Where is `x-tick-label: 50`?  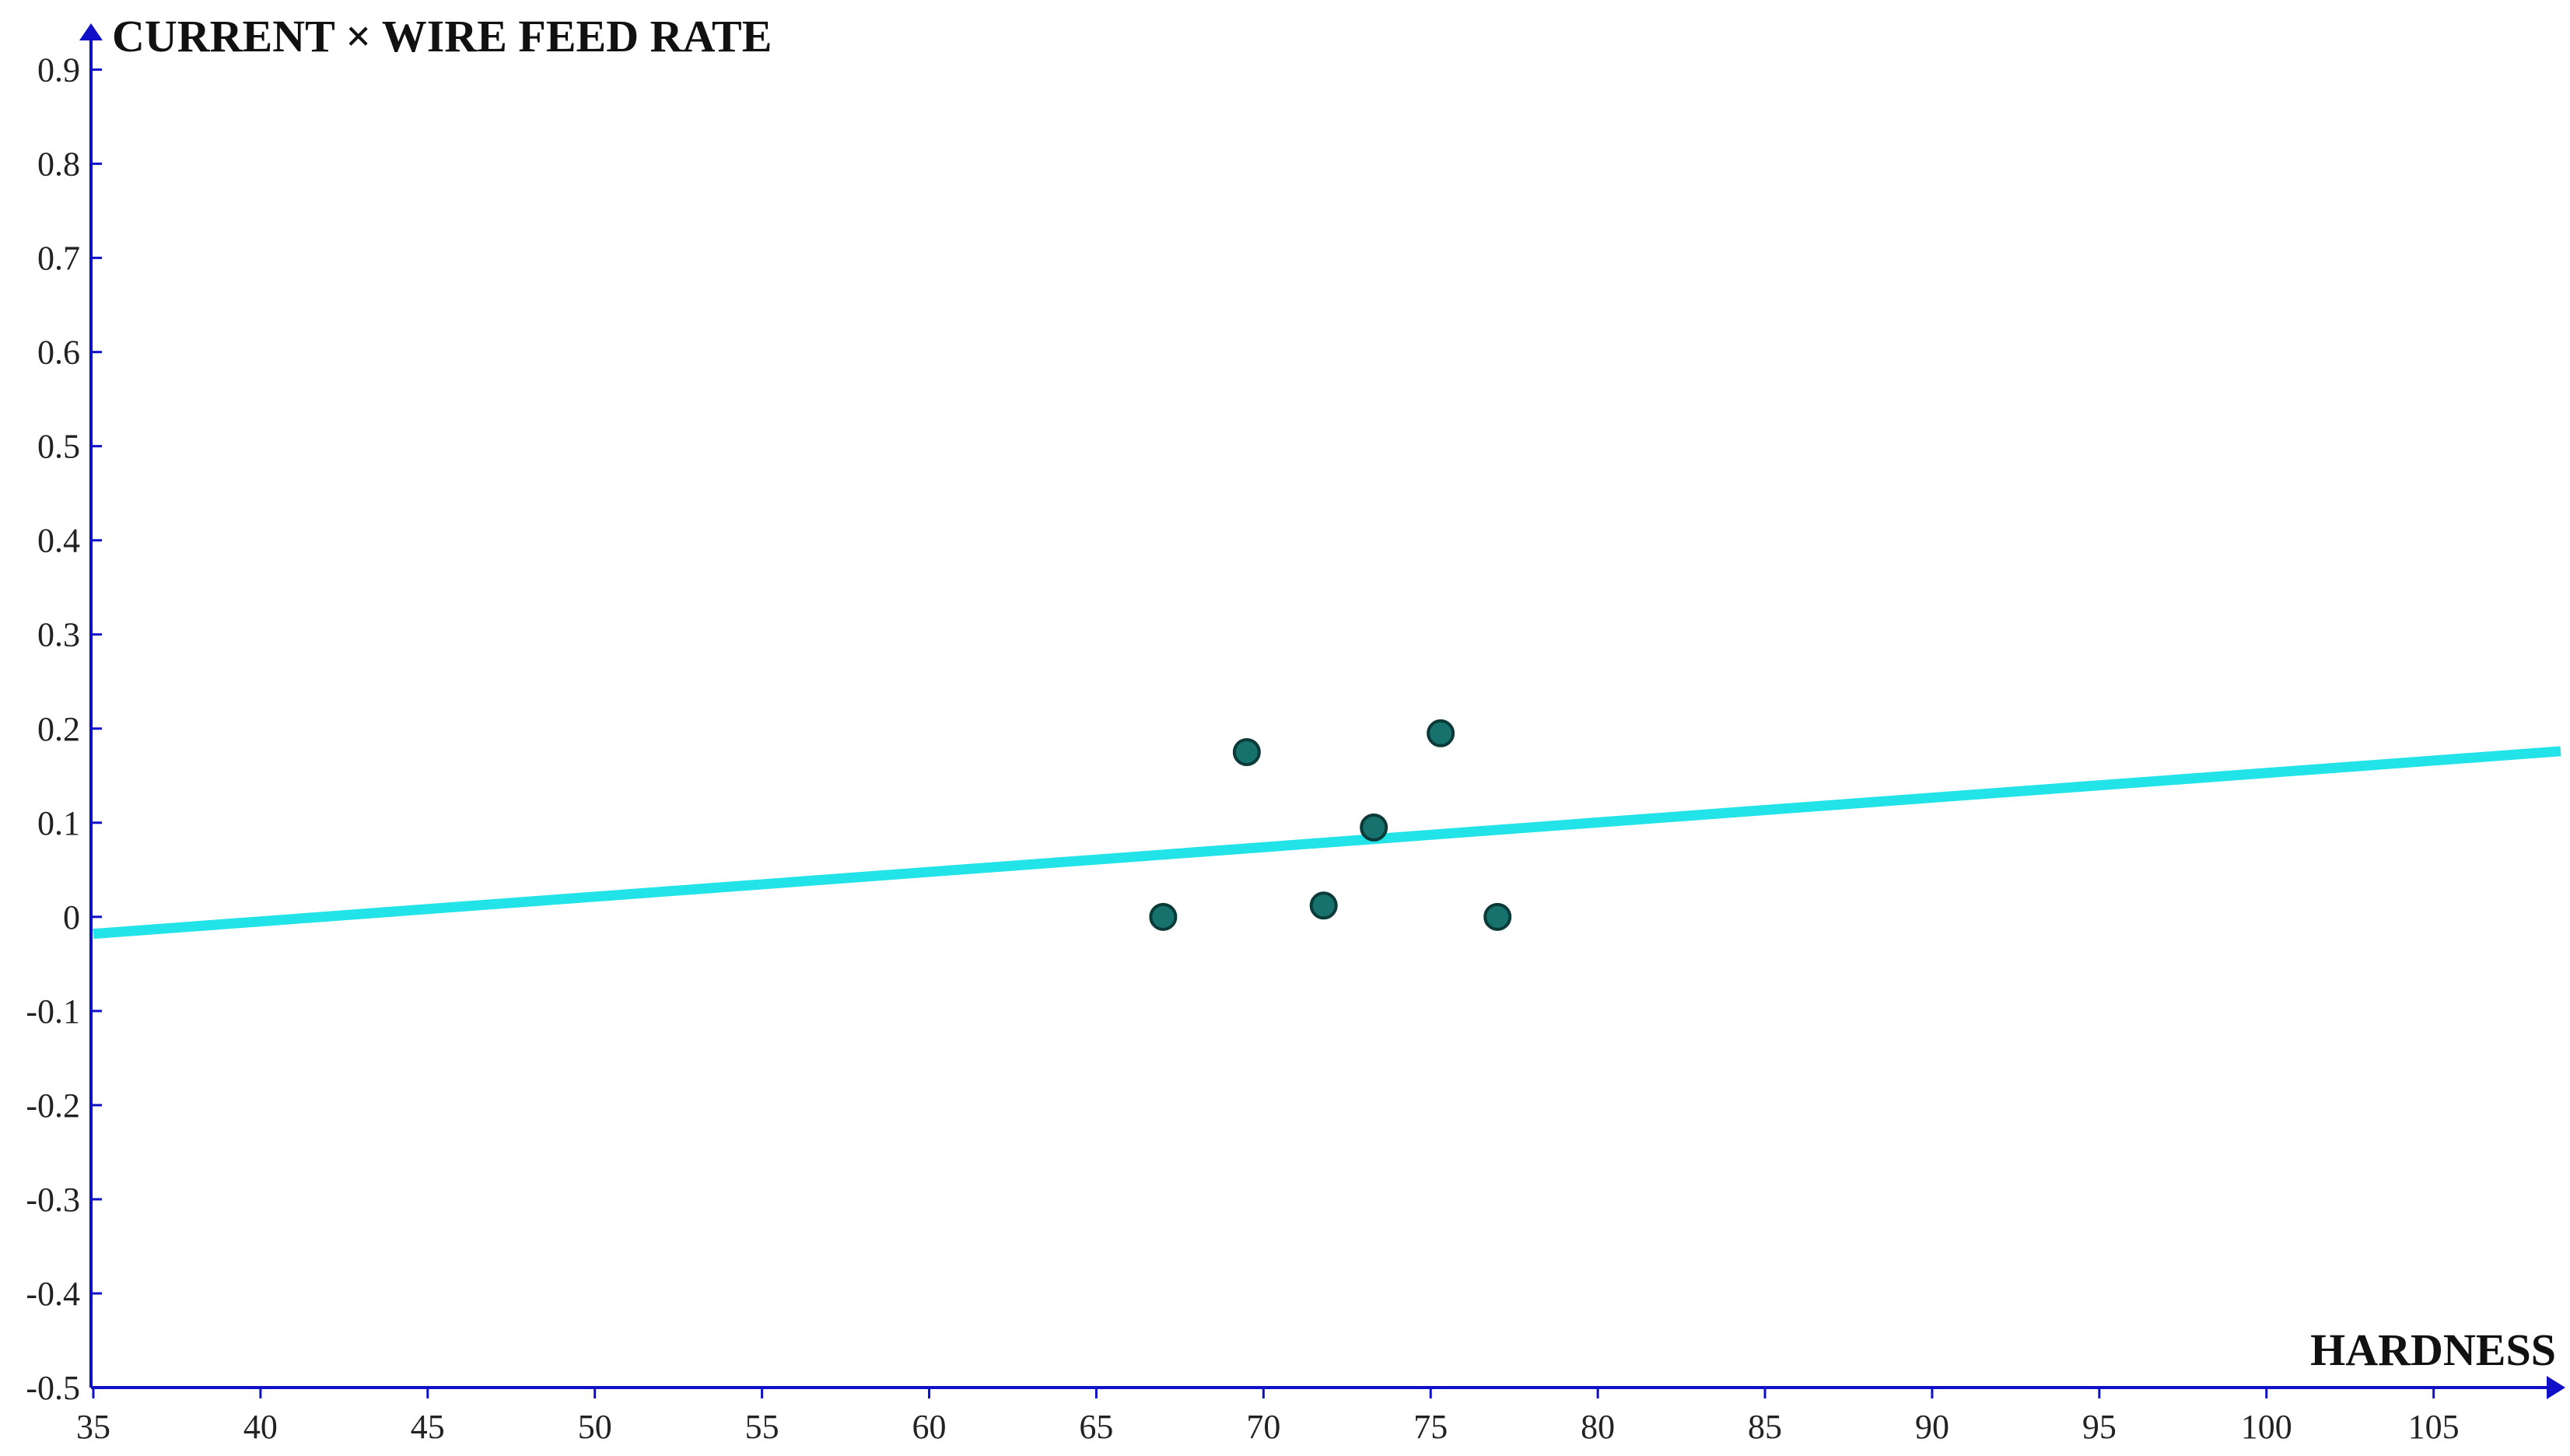 x-tick-label: 50 is located at coordinates (595, 1427).